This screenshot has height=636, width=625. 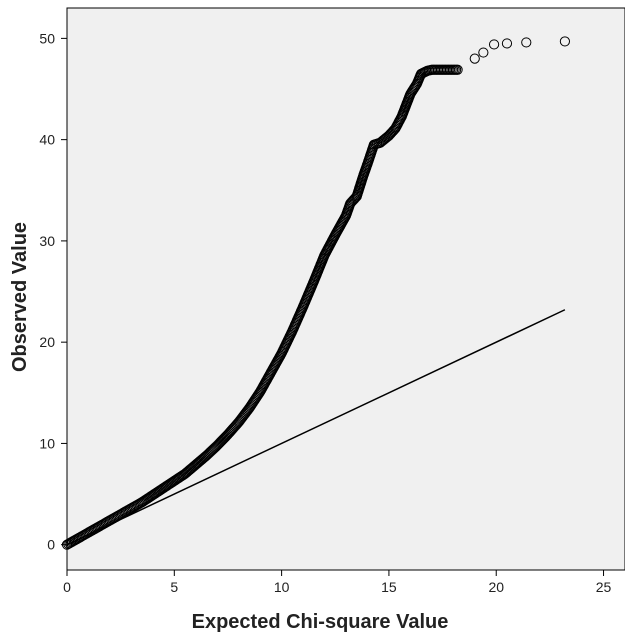 I want to click on y-tick-label: 30, so click(x=47, y=241).